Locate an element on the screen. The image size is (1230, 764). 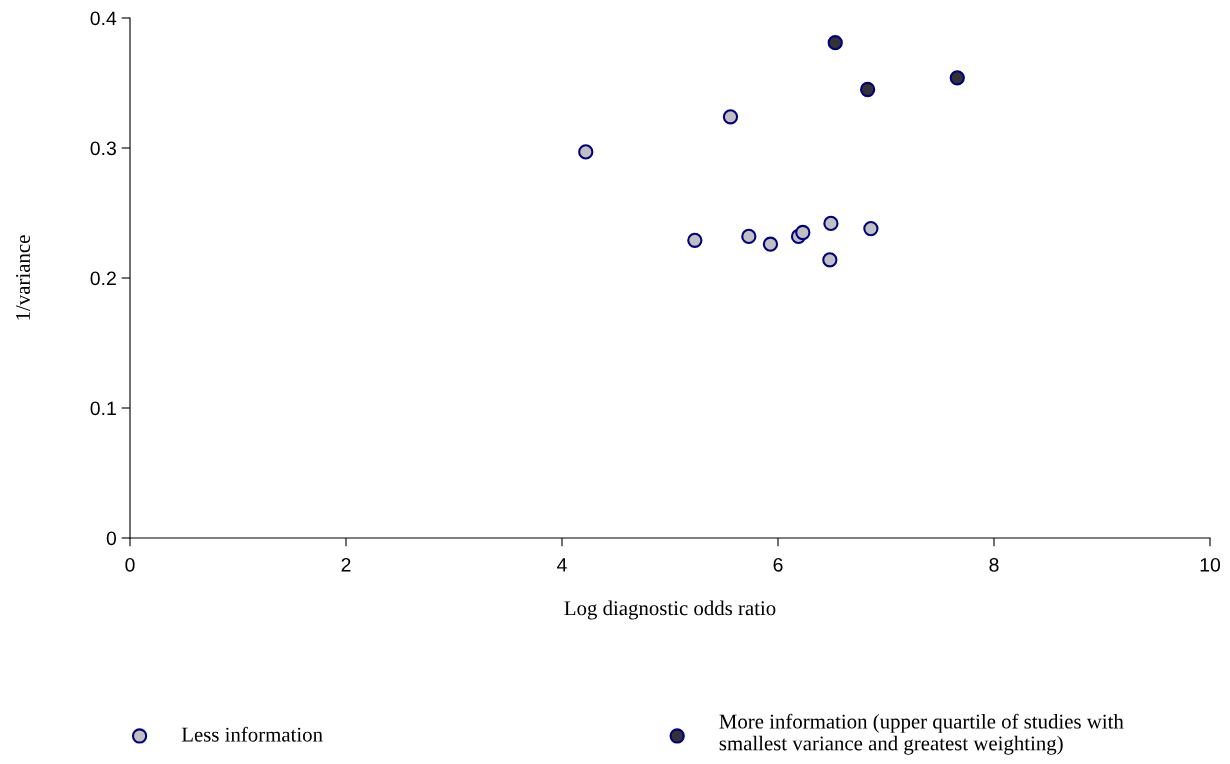
x-tick-label: 8 is located at coordinates (994, 564).